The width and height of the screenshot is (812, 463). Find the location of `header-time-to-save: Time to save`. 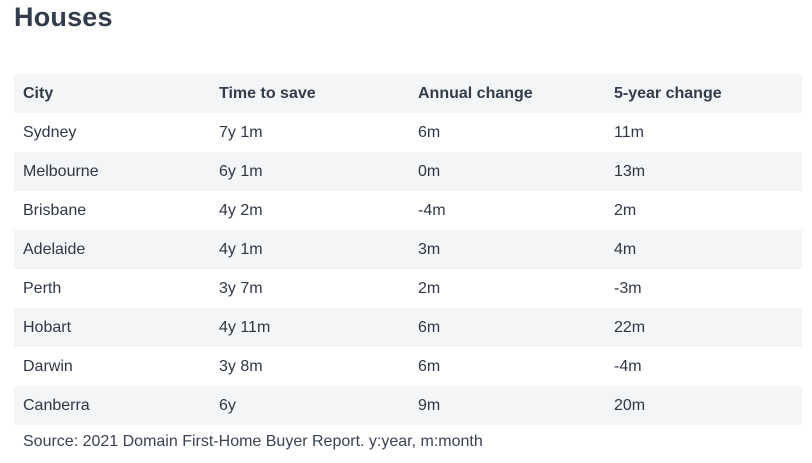

header-time-to-save: Time to save is located at coordinates (267, 93).